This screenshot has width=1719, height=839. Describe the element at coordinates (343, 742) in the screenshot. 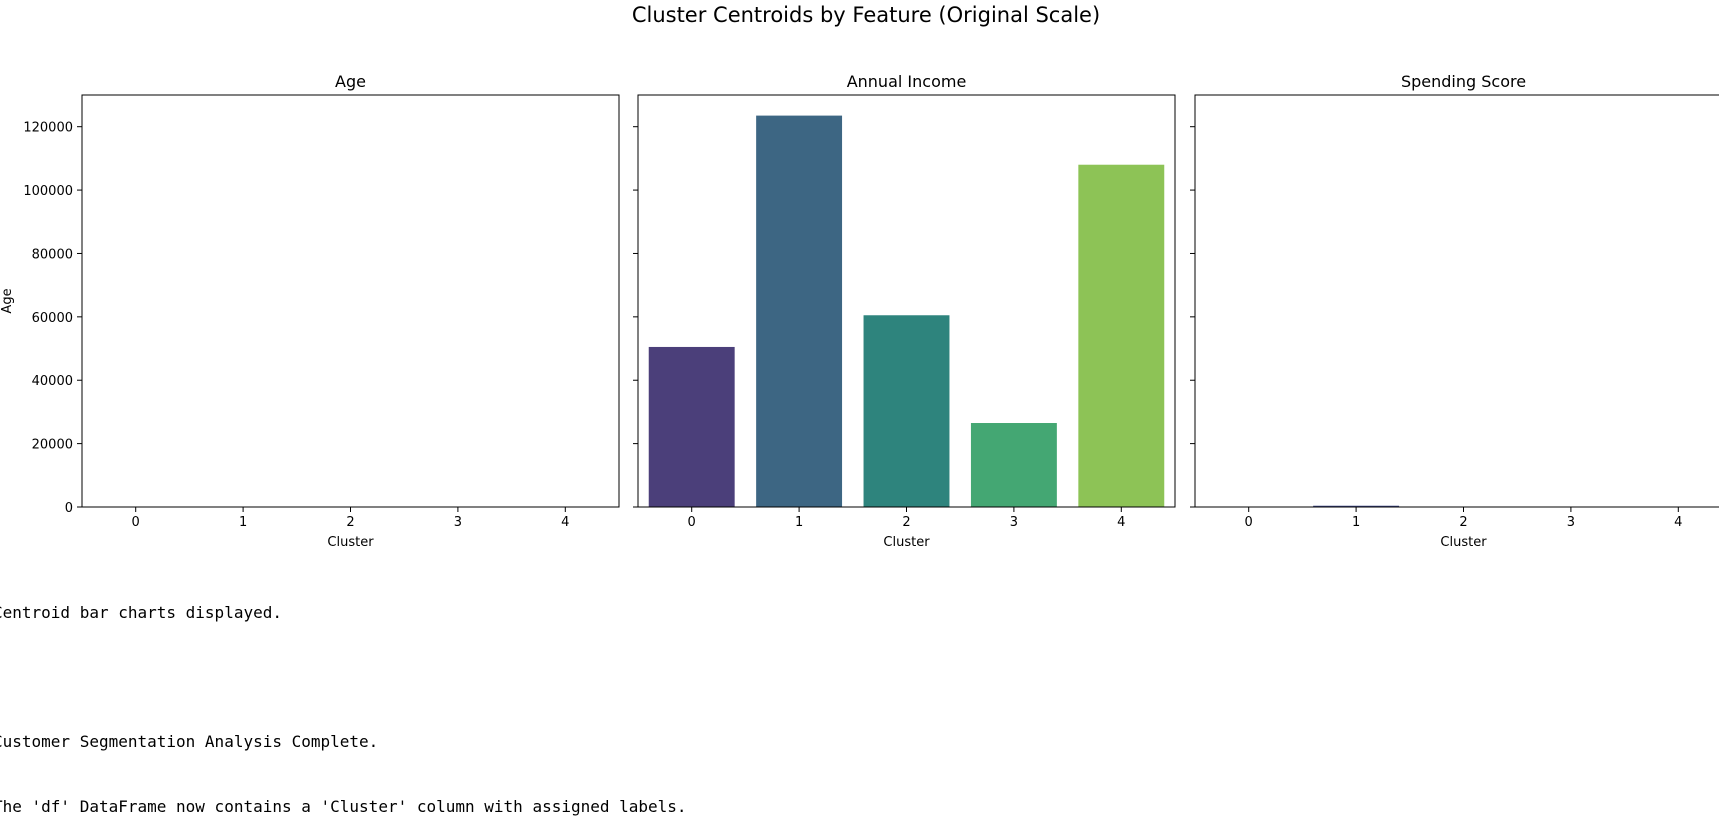

I see `console-line: Customer Segmentation Analysis Complete.` at that location.